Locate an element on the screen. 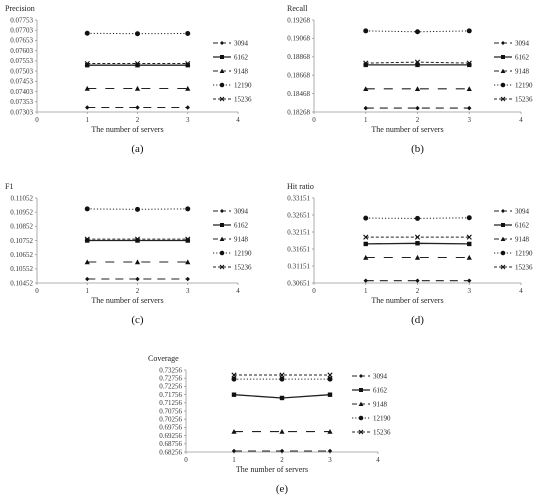  y-tick-label: 0.07353 is located at coordinates (21, 102).